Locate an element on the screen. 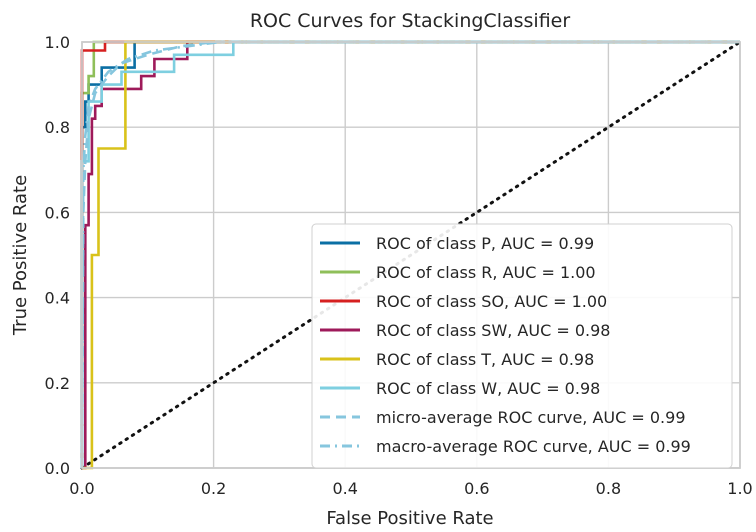  y-tick-label: 0.0 is located at coordinates (57, 468).